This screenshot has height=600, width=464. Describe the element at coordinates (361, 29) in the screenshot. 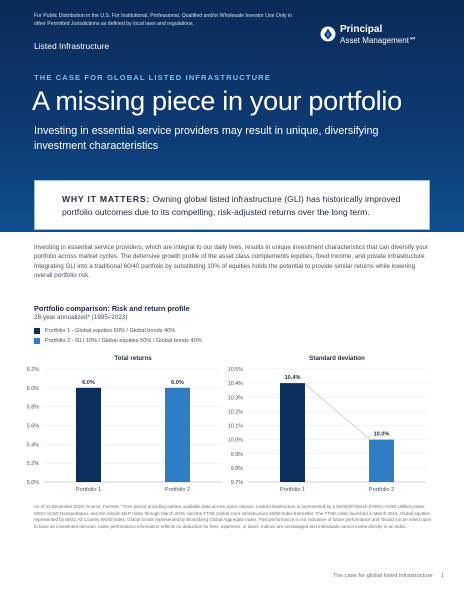

I see `logo-name: Principal` at that location.